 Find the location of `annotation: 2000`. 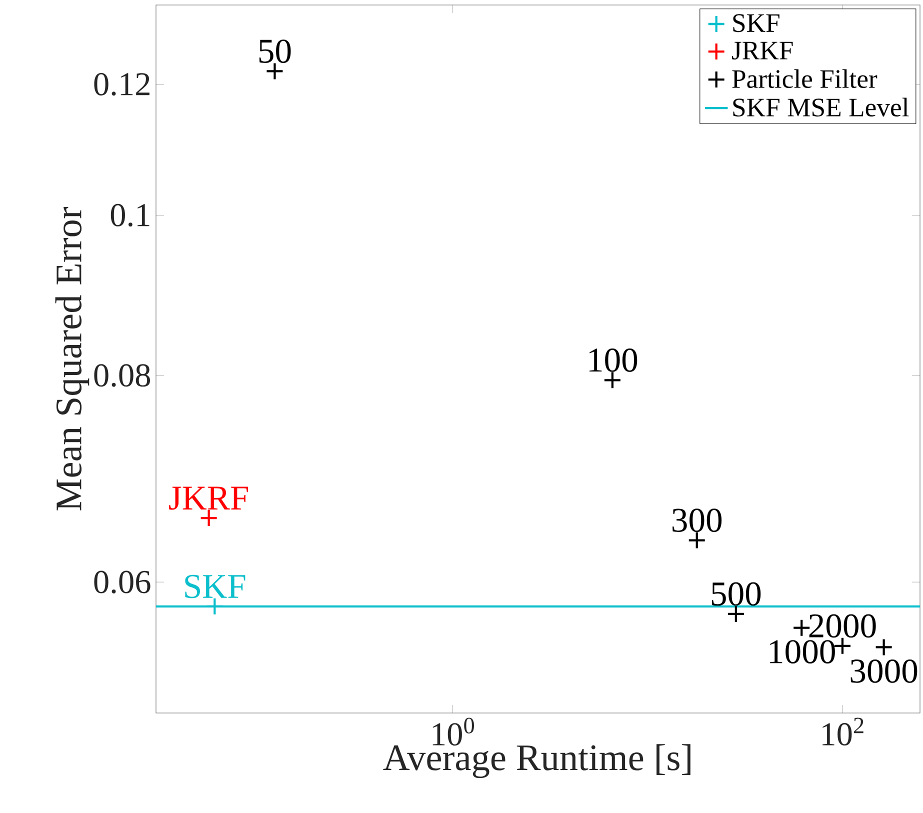

annotation: 2000 is located at coordinates (842, 626).